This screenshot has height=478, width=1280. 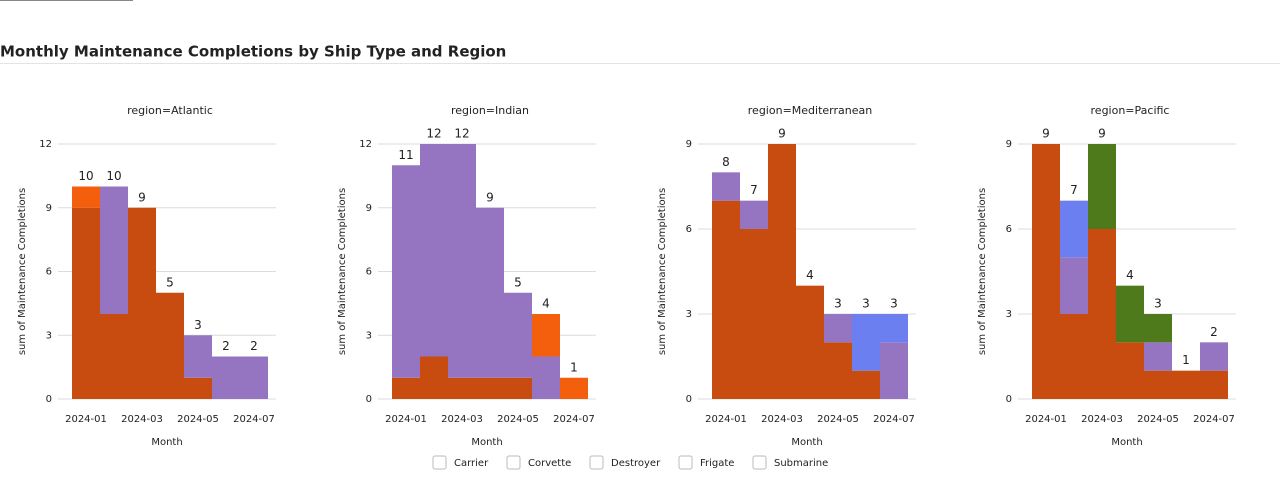 What do you see at coordinates (490, 110) in the screenshot?
I see `panel-title: region=Indian` at bounding box center [490, 110].